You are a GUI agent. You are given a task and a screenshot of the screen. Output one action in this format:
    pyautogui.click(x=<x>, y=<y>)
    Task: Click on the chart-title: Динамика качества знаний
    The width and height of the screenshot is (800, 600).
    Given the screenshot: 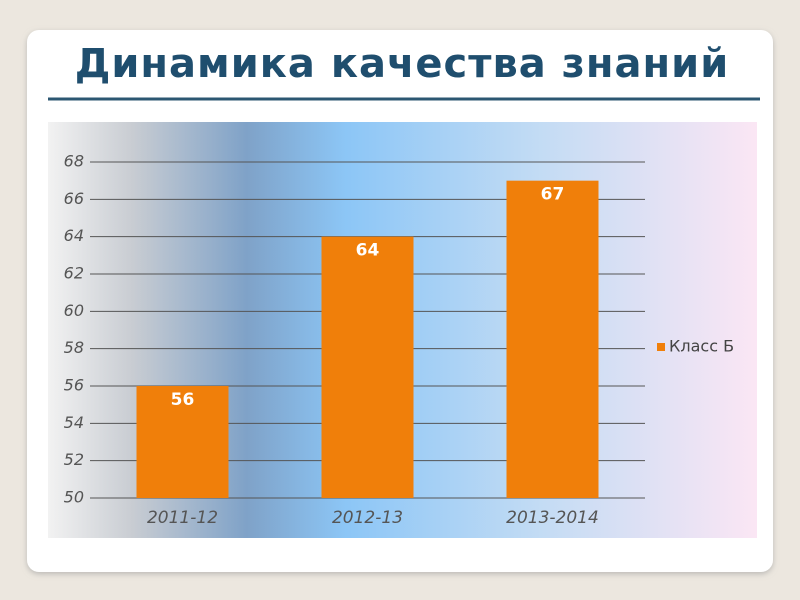 What is the action you would take?
    pyautogui.click(x=402, y=64)
    